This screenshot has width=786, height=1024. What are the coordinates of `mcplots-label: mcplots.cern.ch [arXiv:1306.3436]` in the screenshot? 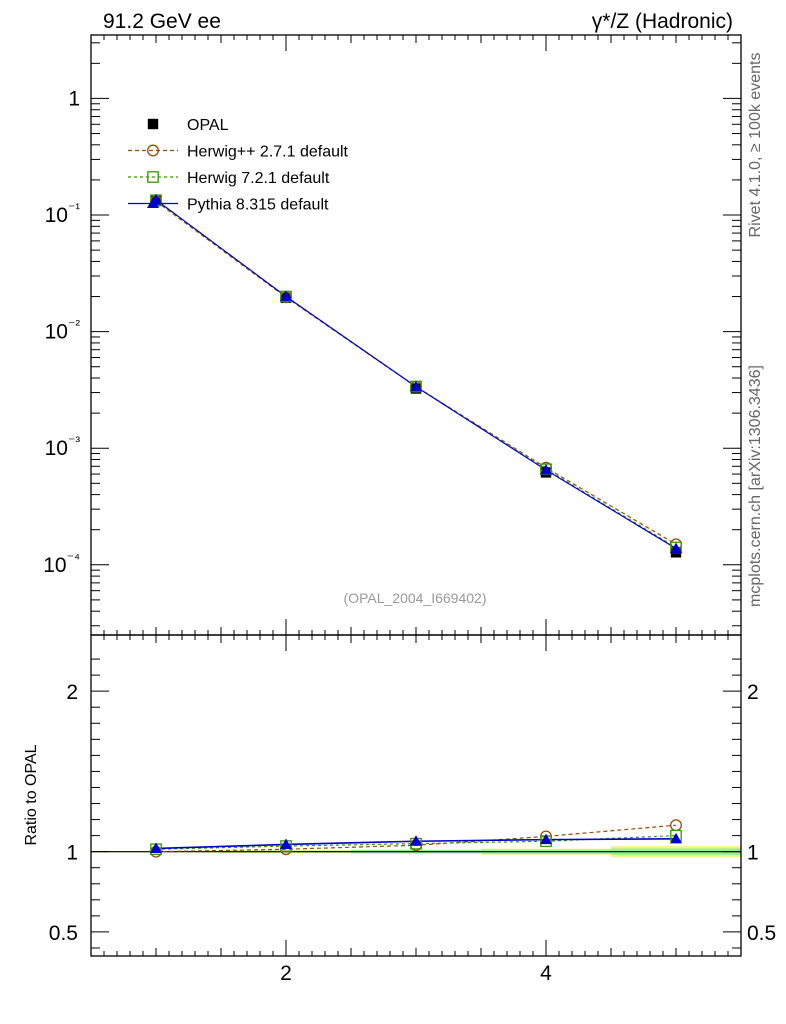 It's located at (755, 486).